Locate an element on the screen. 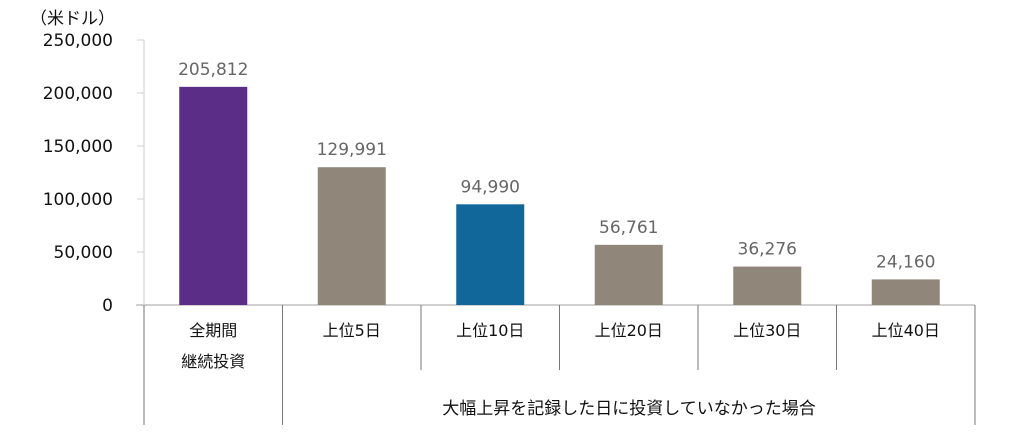 The height and width of the screenshot is (433, 1024). data-label: 205,812 is located at coordinates (213, 70).